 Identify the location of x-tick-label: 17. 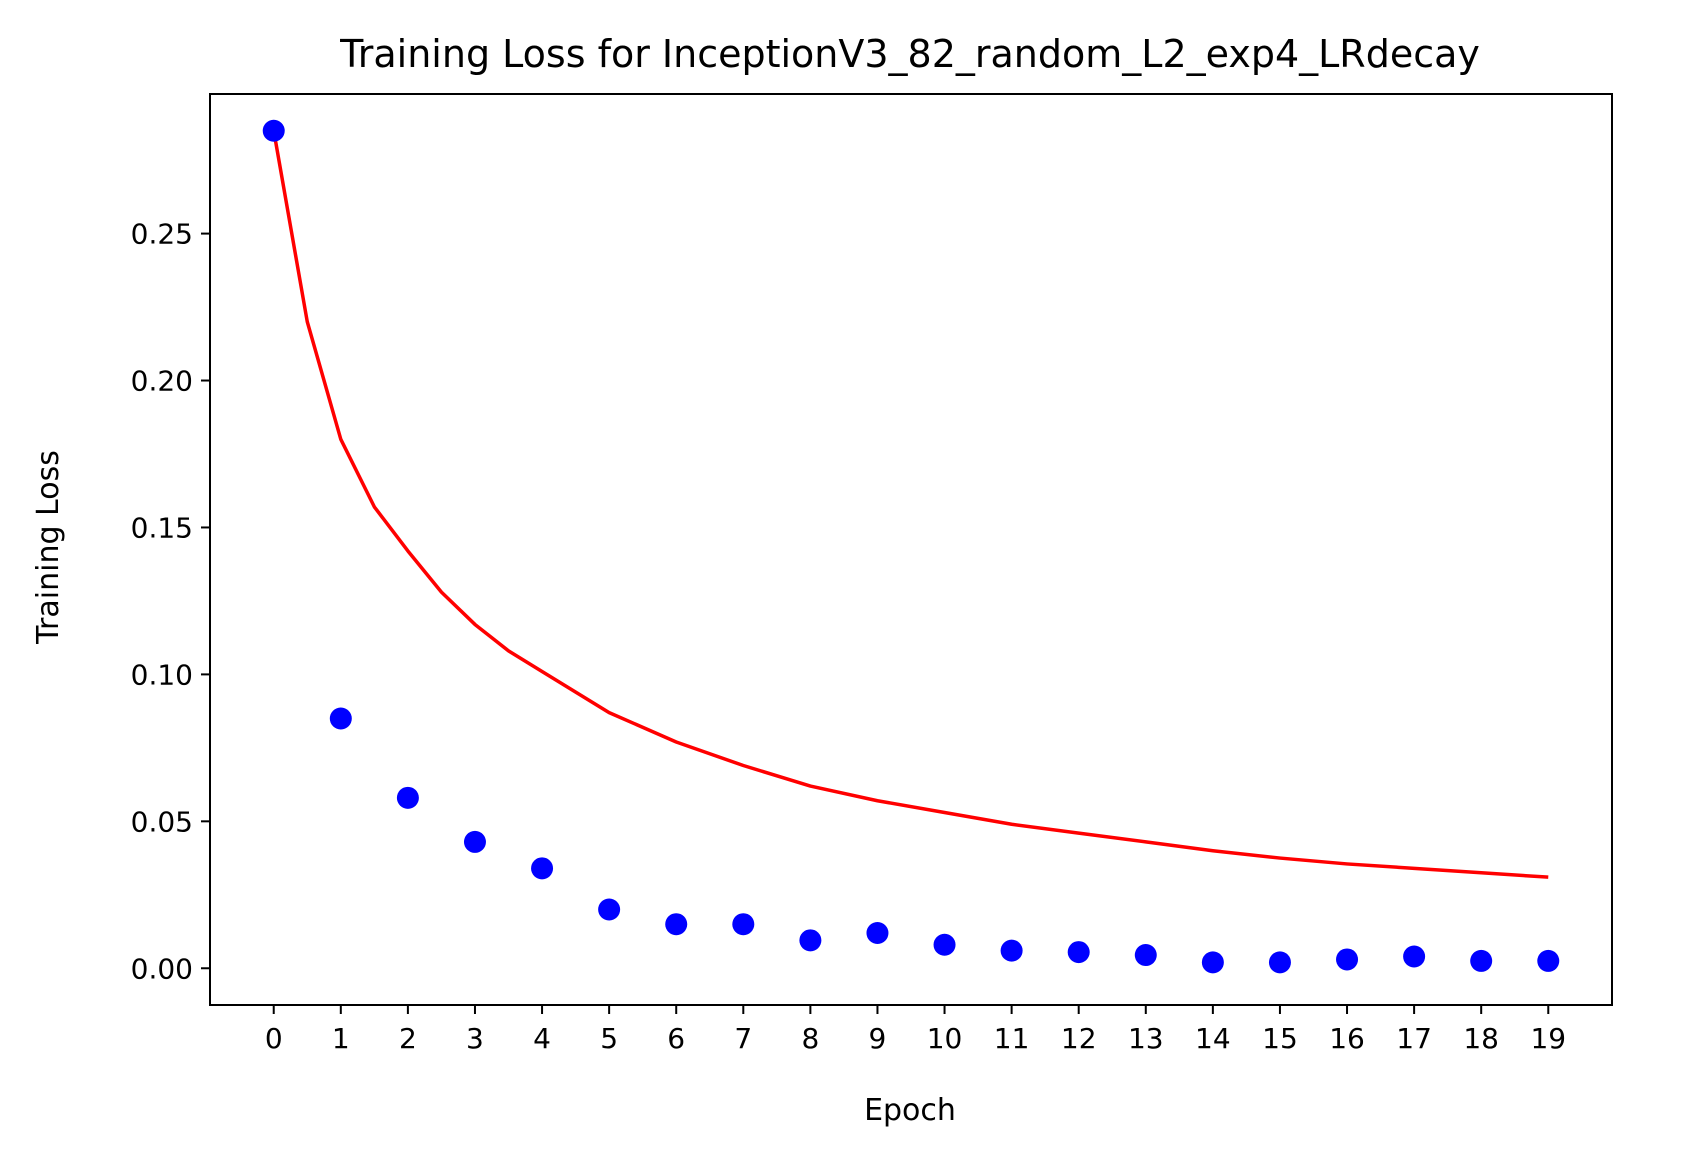
(1414, 1038).